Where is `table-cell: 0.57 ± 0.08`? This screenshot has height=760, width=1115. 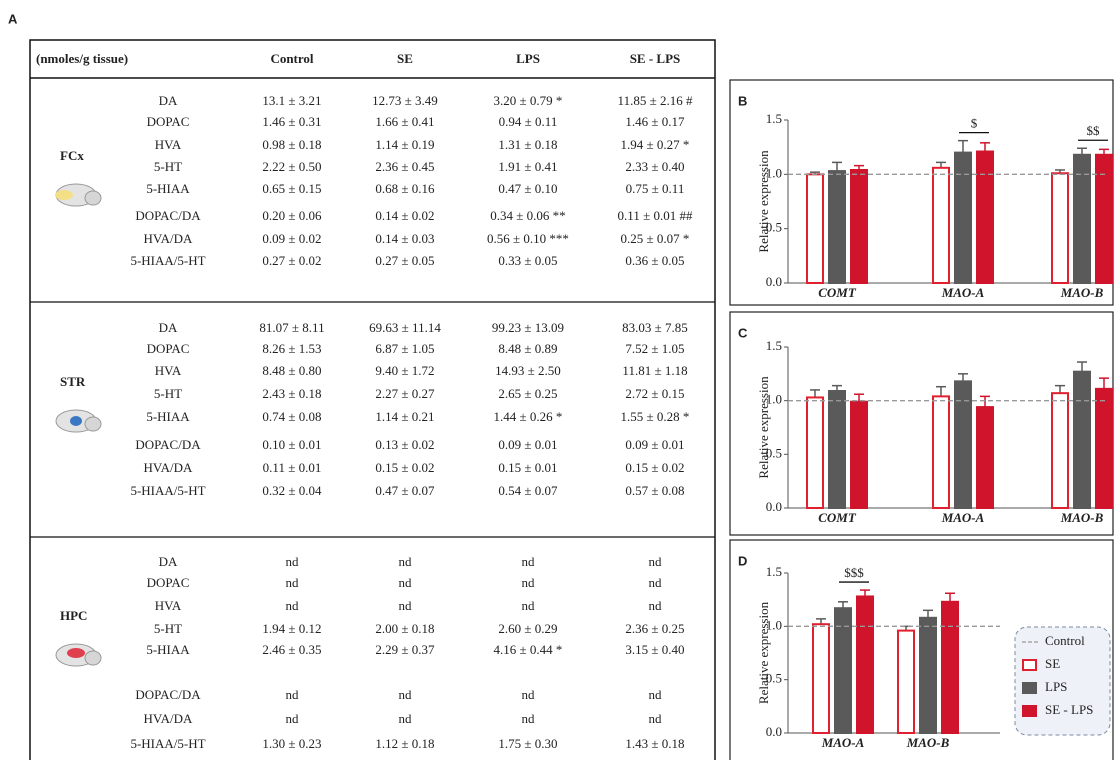
table-cell: 0.57 ± 0.08 is located at coordinates (654, 490).